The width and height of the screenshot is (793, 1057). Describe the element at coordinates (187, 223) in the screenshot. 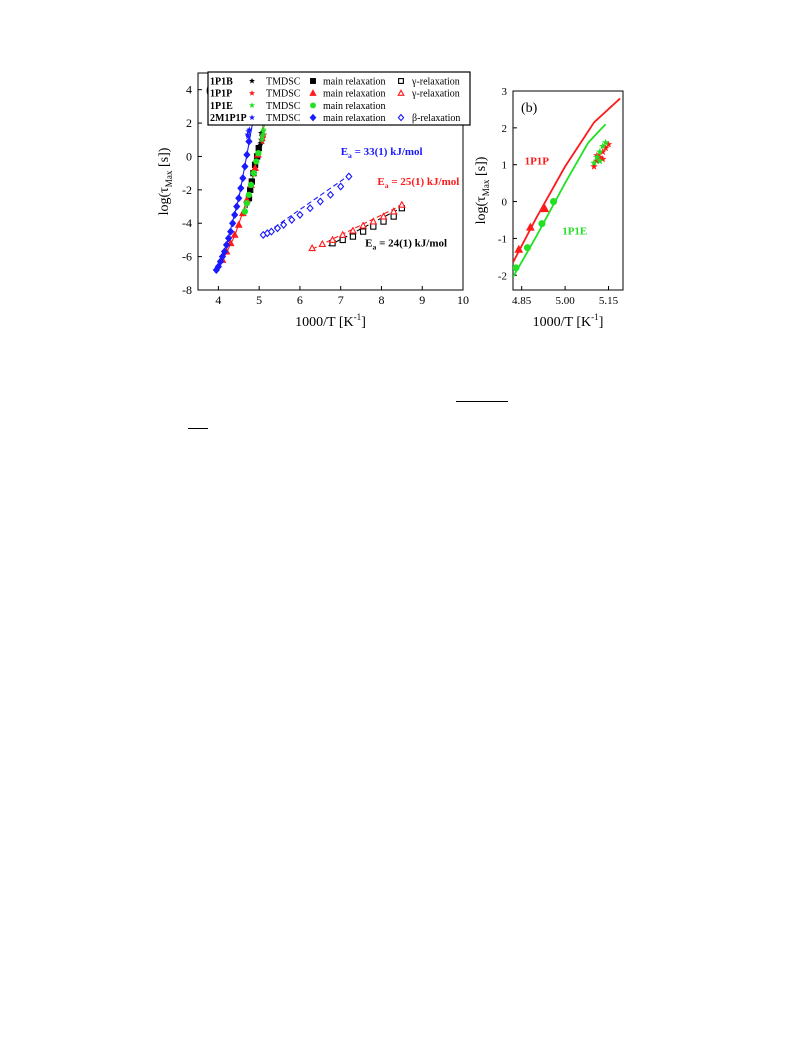

I see `y-tick-label: -4` at that location.